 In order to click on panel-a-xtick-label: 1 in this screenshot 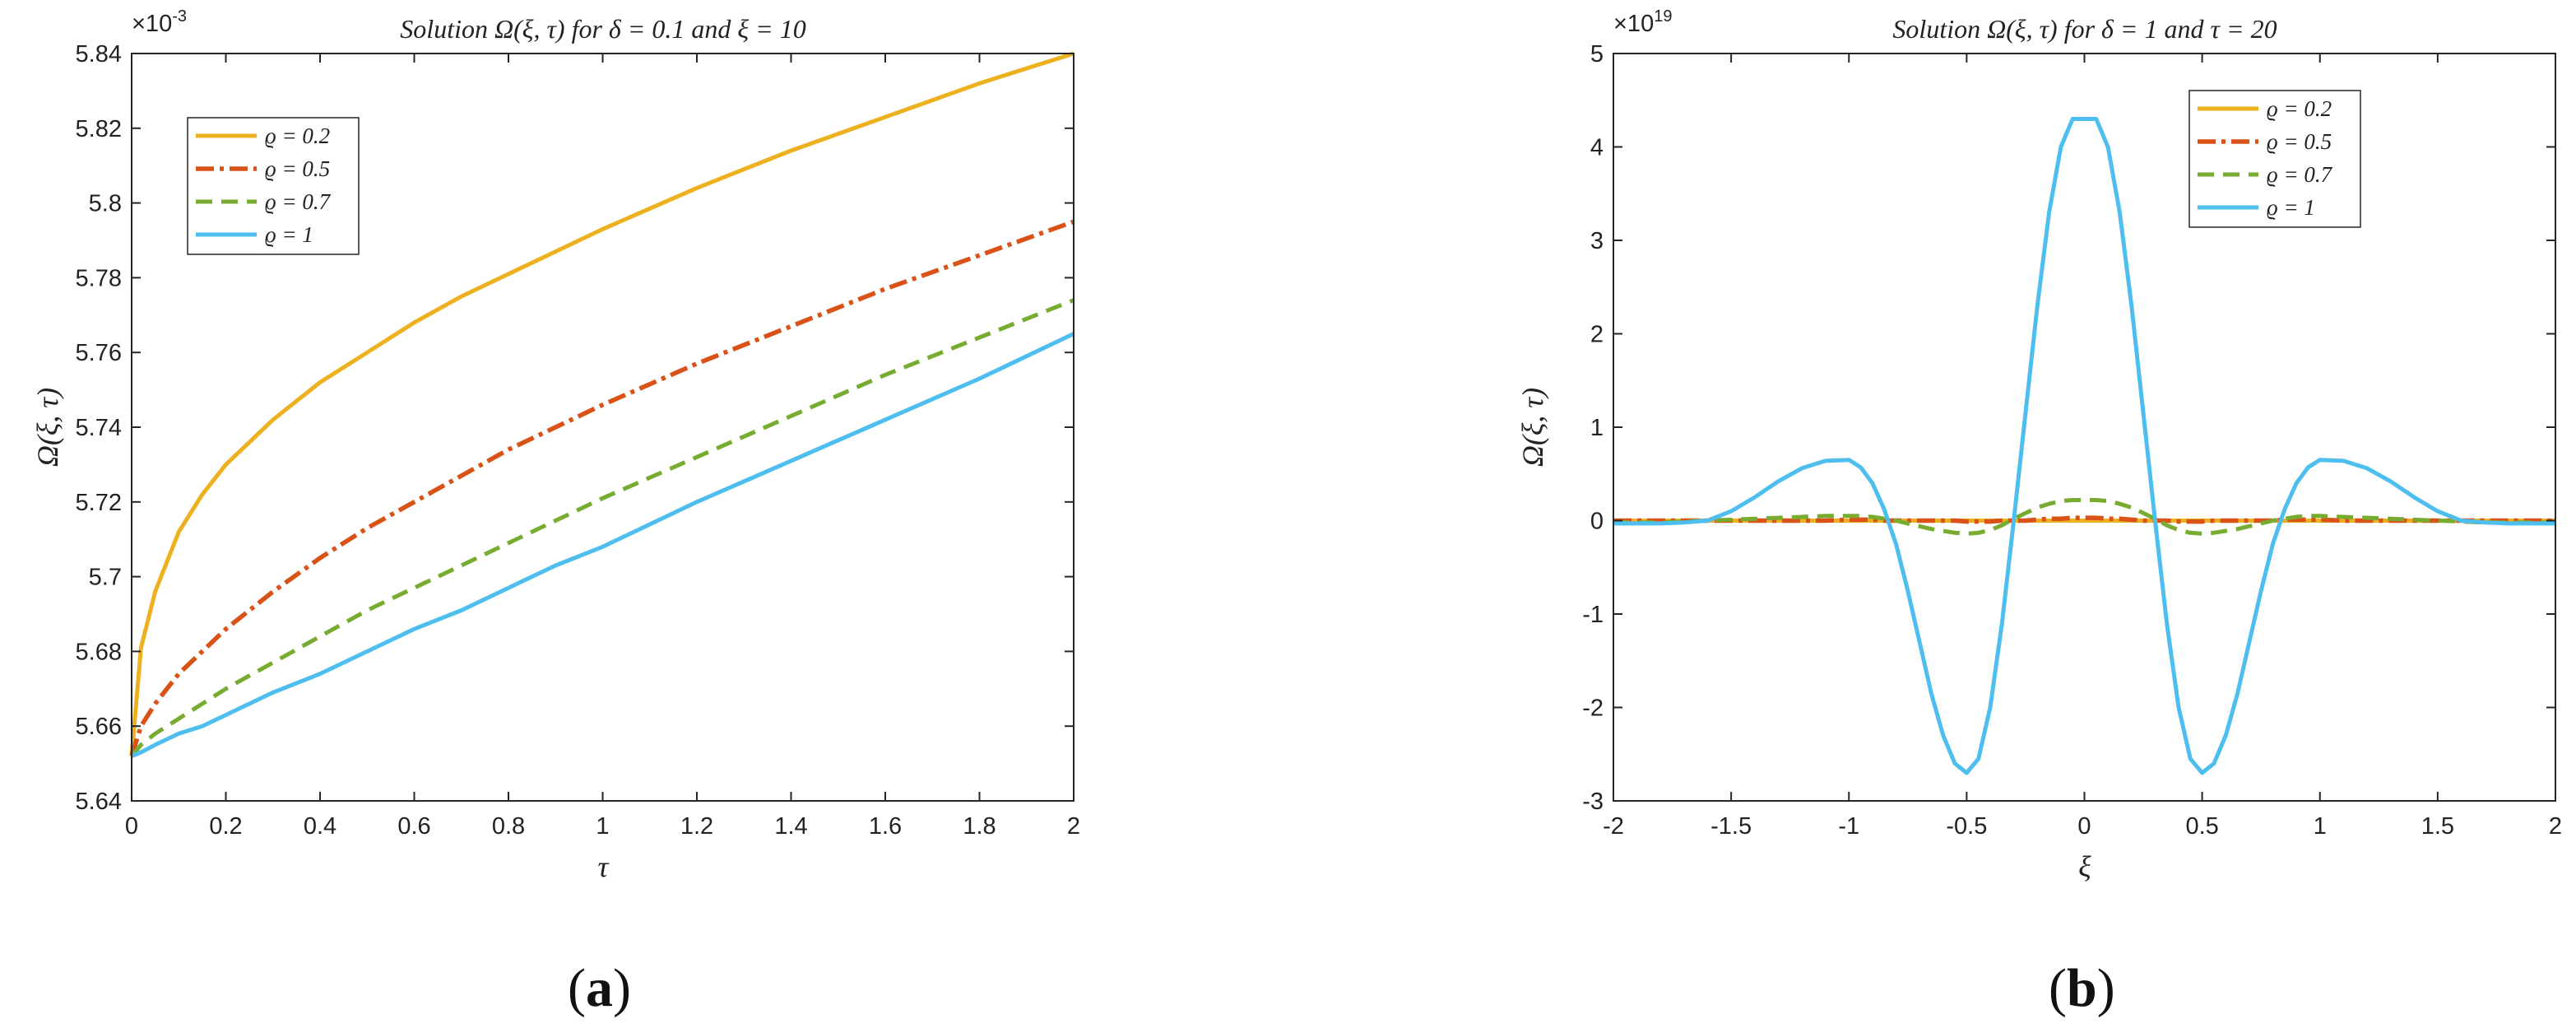, I will do `click(602, 826)`.